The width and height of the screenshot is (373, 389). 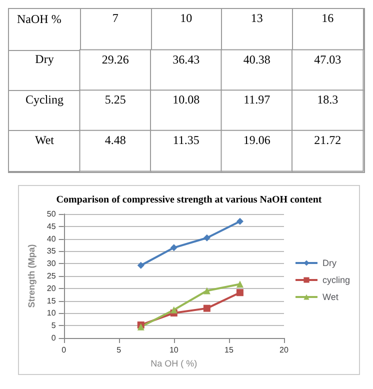 What do you see at coordinates (51, 226) in the screenshot?
I see `y-tick-label: 45` at bounding box center [51, 226].